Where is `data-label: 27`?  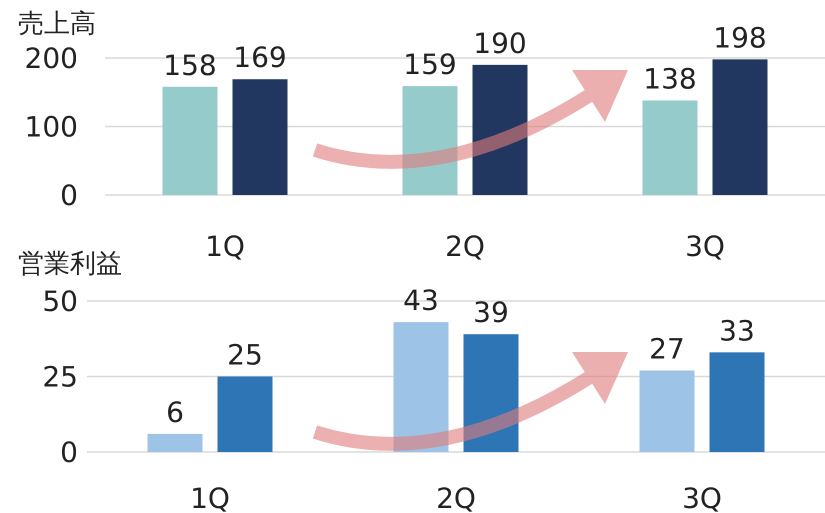
data-label: 27 is located at coordinates (667, 349).